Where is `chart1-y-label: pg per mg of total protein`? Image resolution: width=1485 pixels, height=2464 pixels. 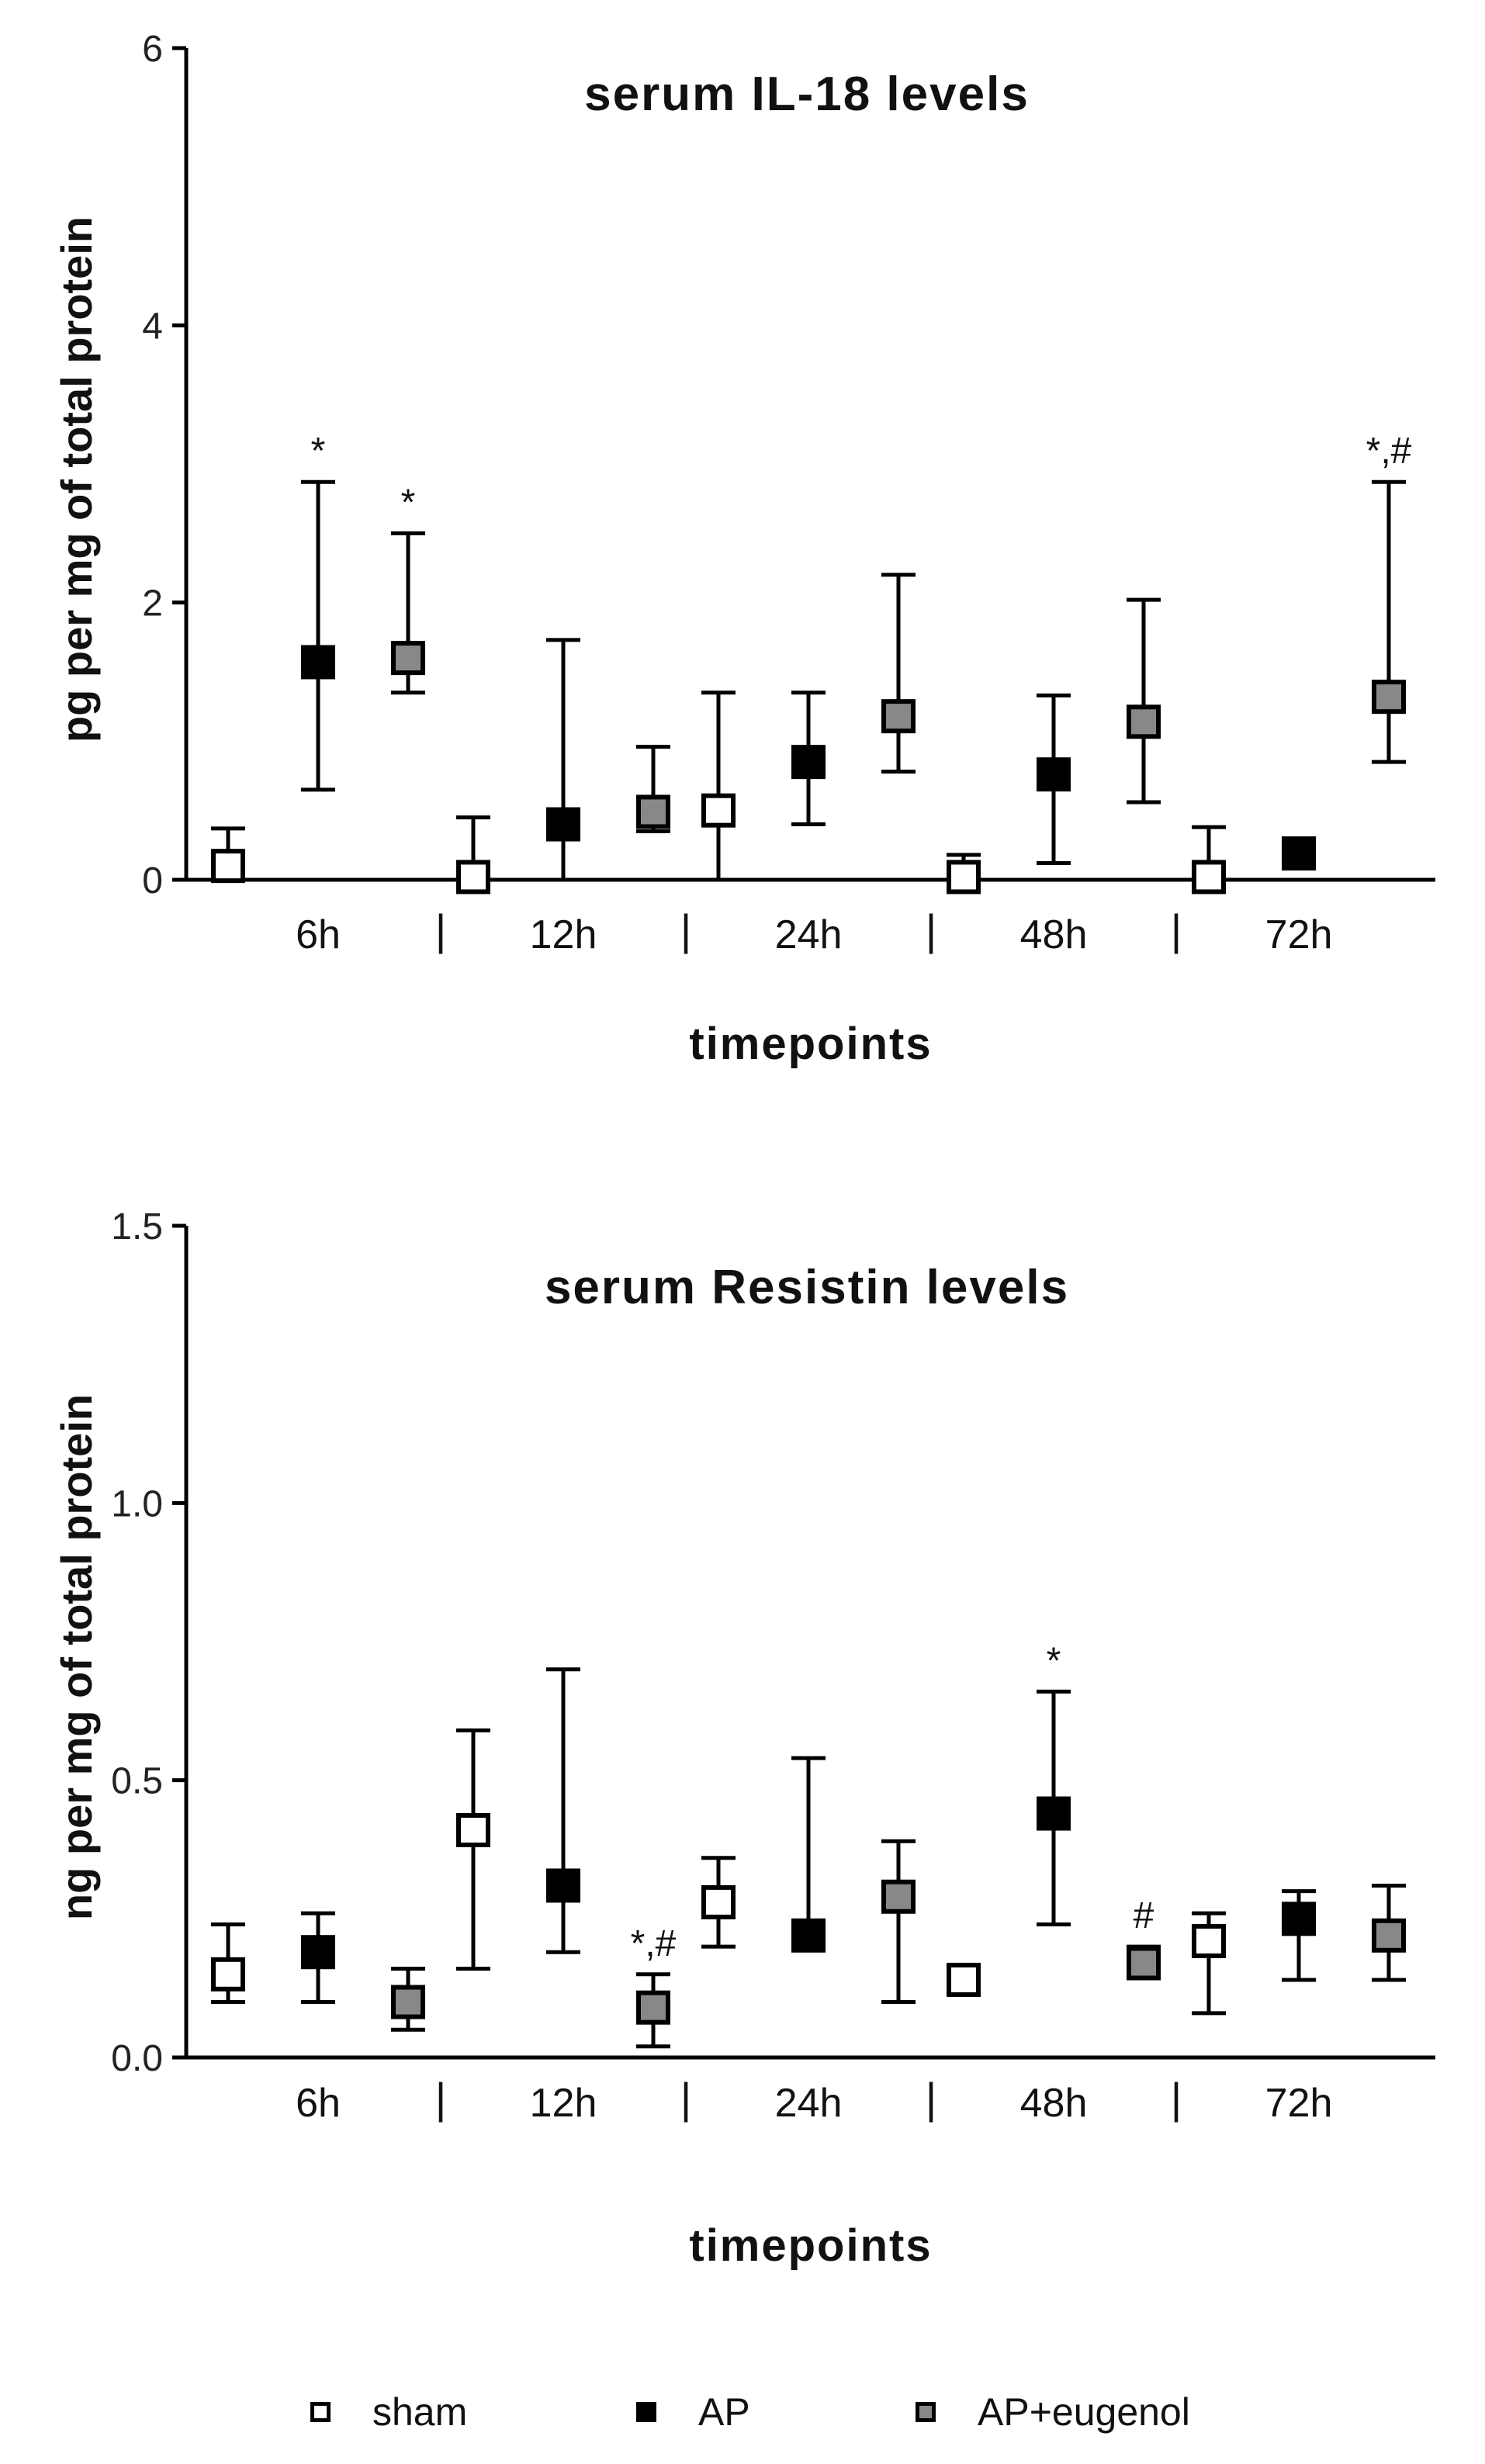
chart1-y-label: pg per mg of total protein is located at coordinates (76, 479).